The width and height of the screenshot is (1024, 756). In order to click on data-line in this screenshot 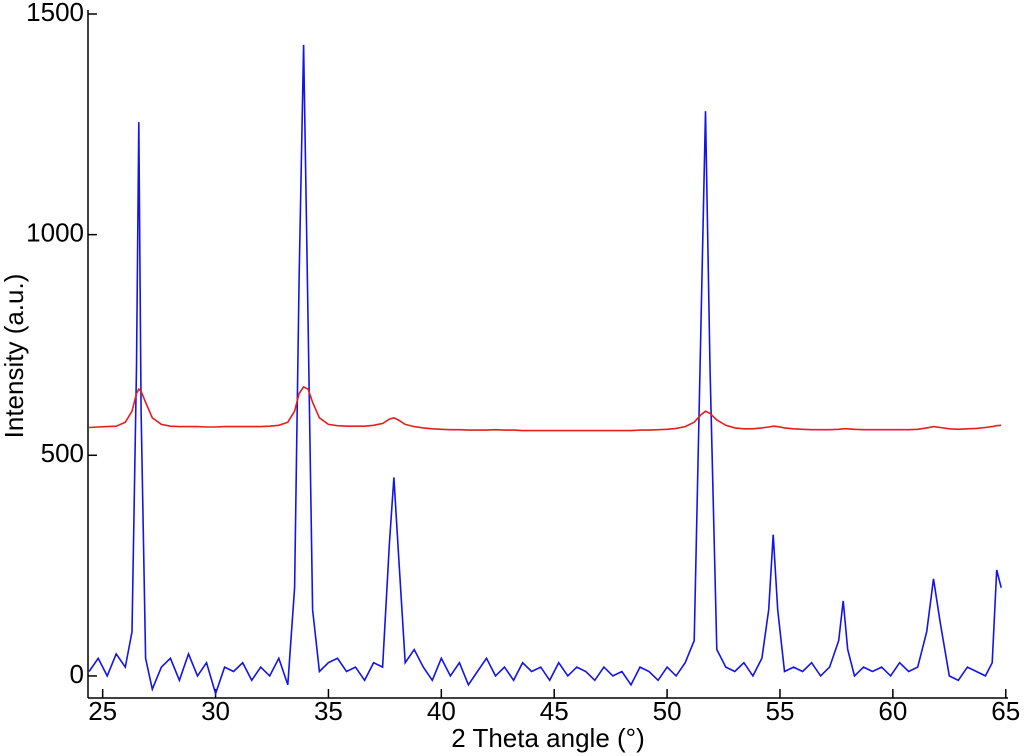, I will do `click(545, 408)`.